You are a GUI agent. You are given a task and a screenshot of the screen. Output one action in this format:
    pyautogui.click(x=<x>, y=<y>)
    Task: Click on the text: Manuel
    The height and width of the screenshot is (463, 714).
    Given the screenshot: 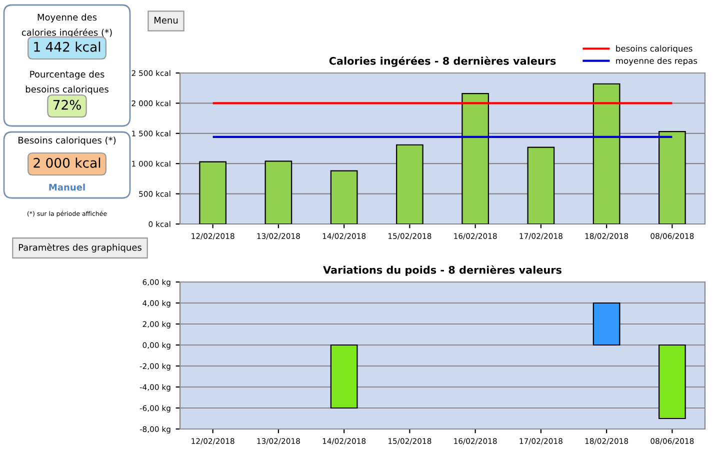 What is the action you would take?
    pyautogui.click(x=67, y=187)
    